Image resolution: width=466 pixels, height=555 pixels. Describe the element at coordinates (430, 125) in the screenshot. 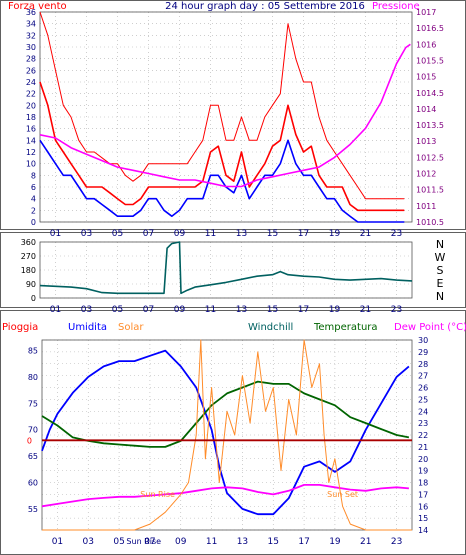

I see `wind-chart-y2-tick-label: 1013.5` at that location.